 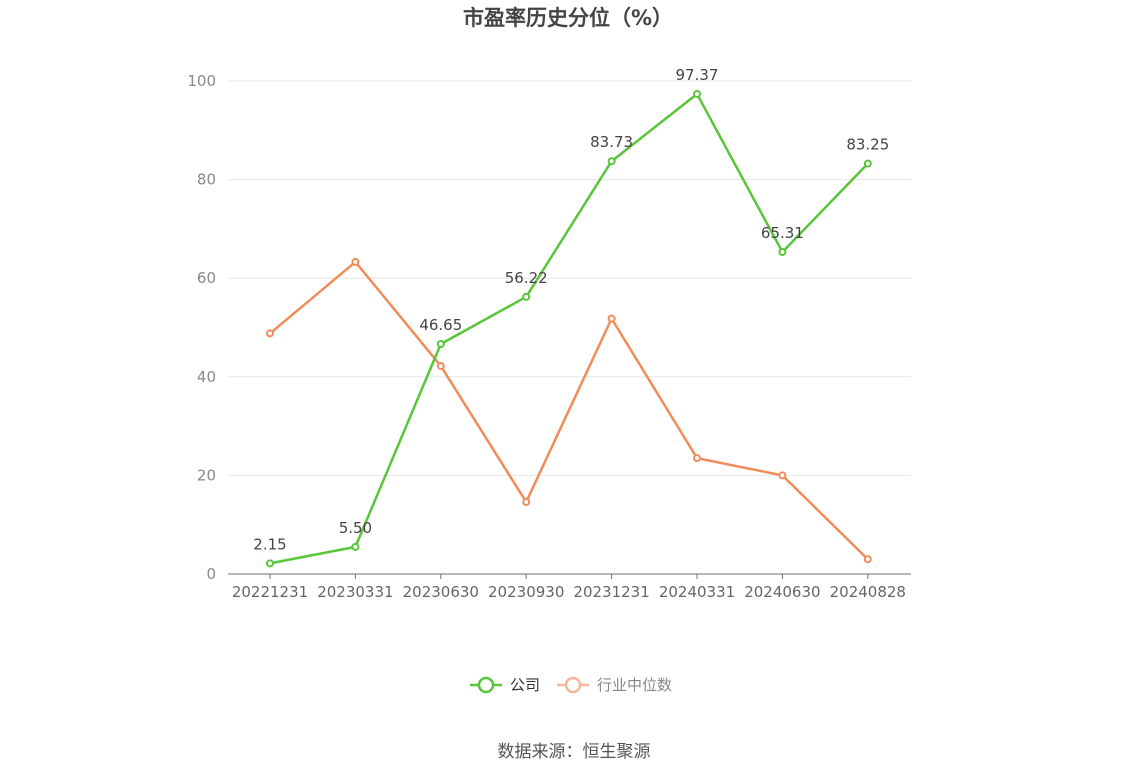 What do you see at coordinates (355, 528) in the screenshot?
I see `data-label: 5.50` at bounding box center [355, 528].